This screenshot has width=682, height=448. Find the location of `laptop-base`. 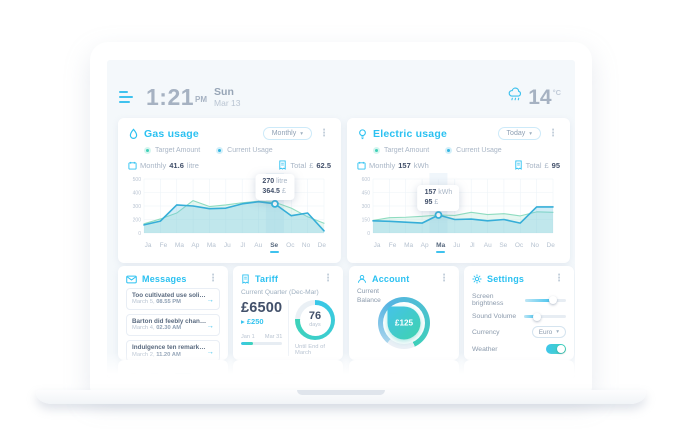

laptop-base is located at coordinates (341, 397).